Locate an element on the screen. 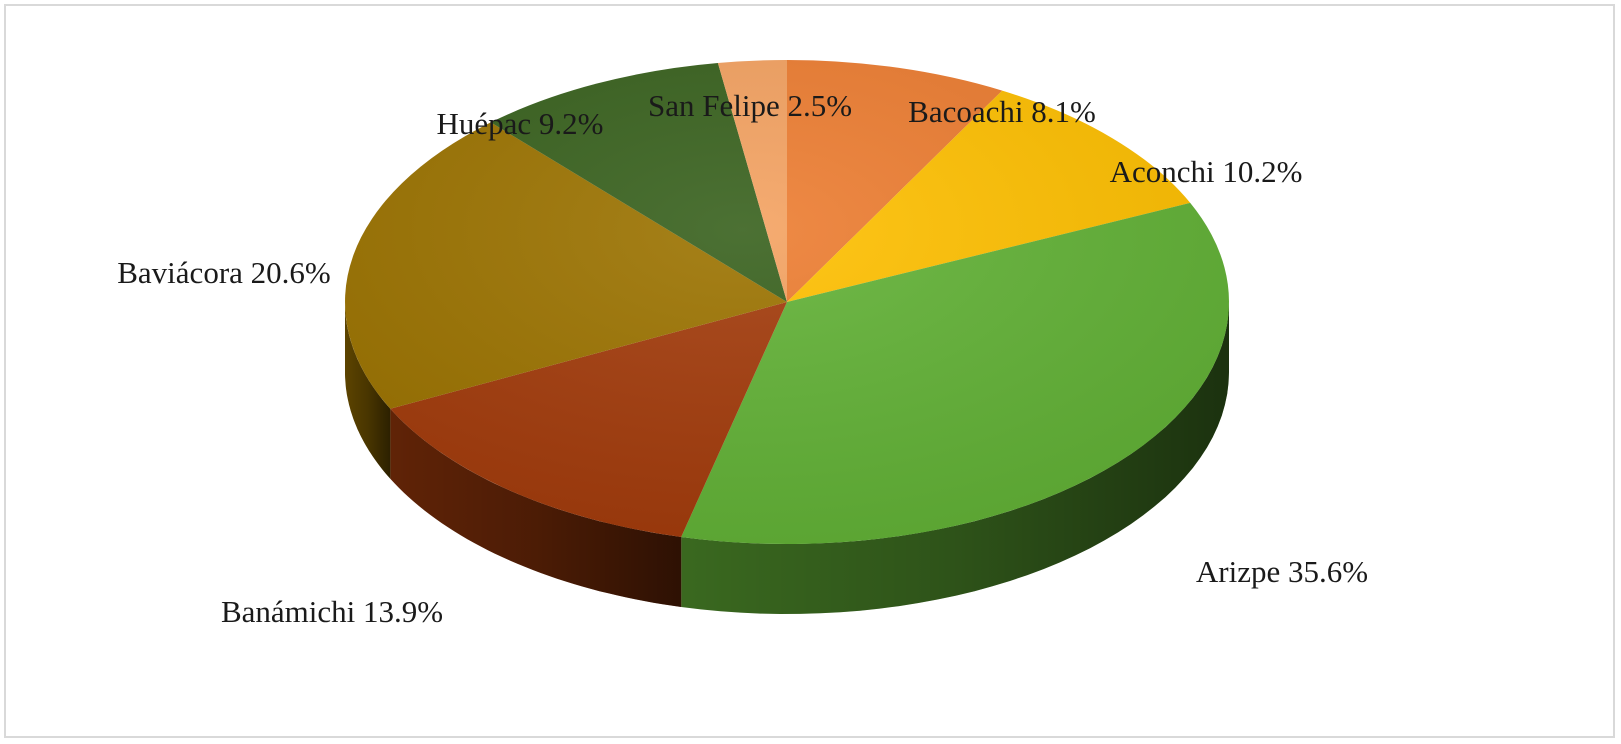 The width and height of the screenshot is (1621, 744). label-banámichi: Banámichi 13.9% is located at coordinates (332, 611).